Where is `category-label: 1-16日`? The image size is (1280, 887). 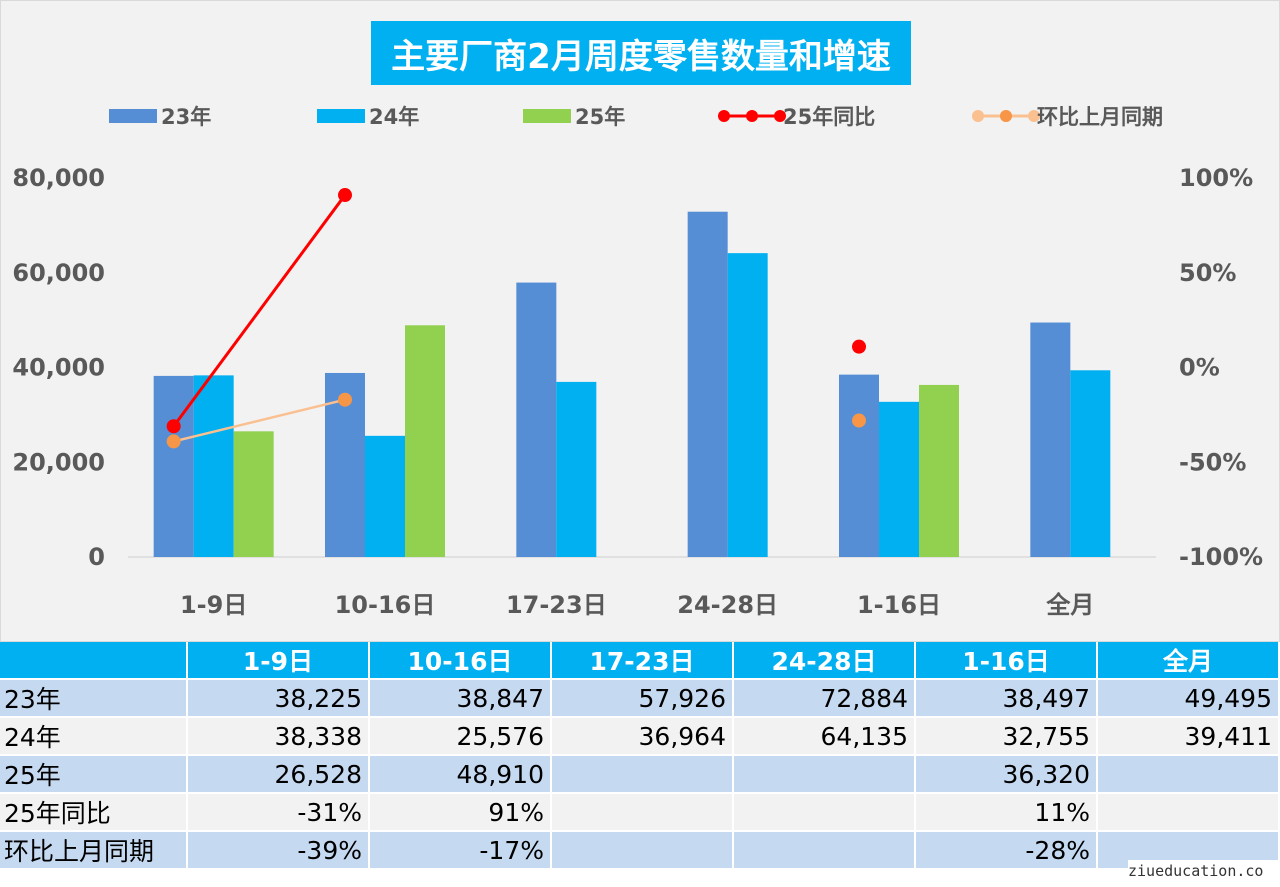 category-label: 1-16日 is located at coordinates (899, 605).